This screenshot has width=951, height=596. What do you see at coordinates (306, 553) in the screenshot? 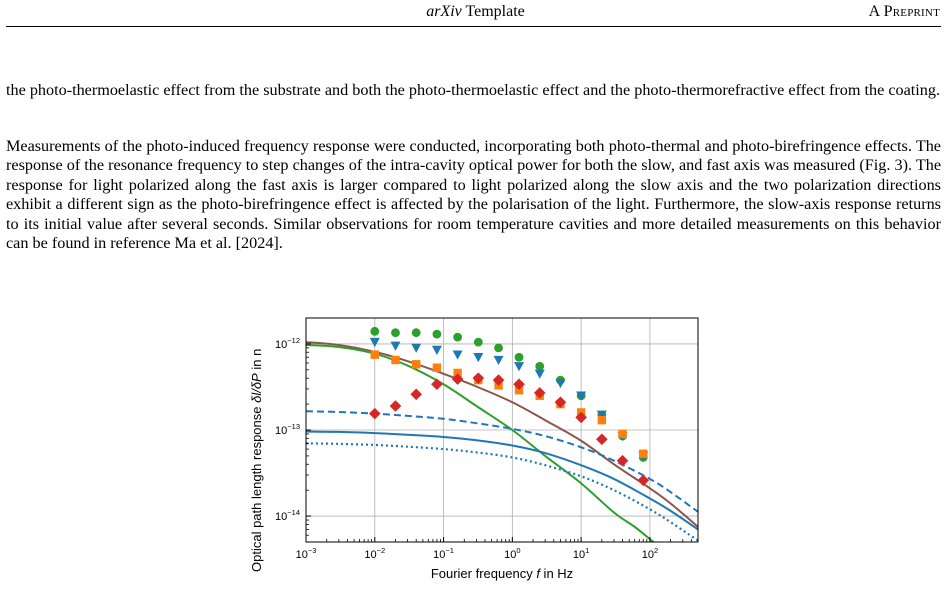
I see `x-tick-label: 10⁻³` at bounding box center [306, 553].